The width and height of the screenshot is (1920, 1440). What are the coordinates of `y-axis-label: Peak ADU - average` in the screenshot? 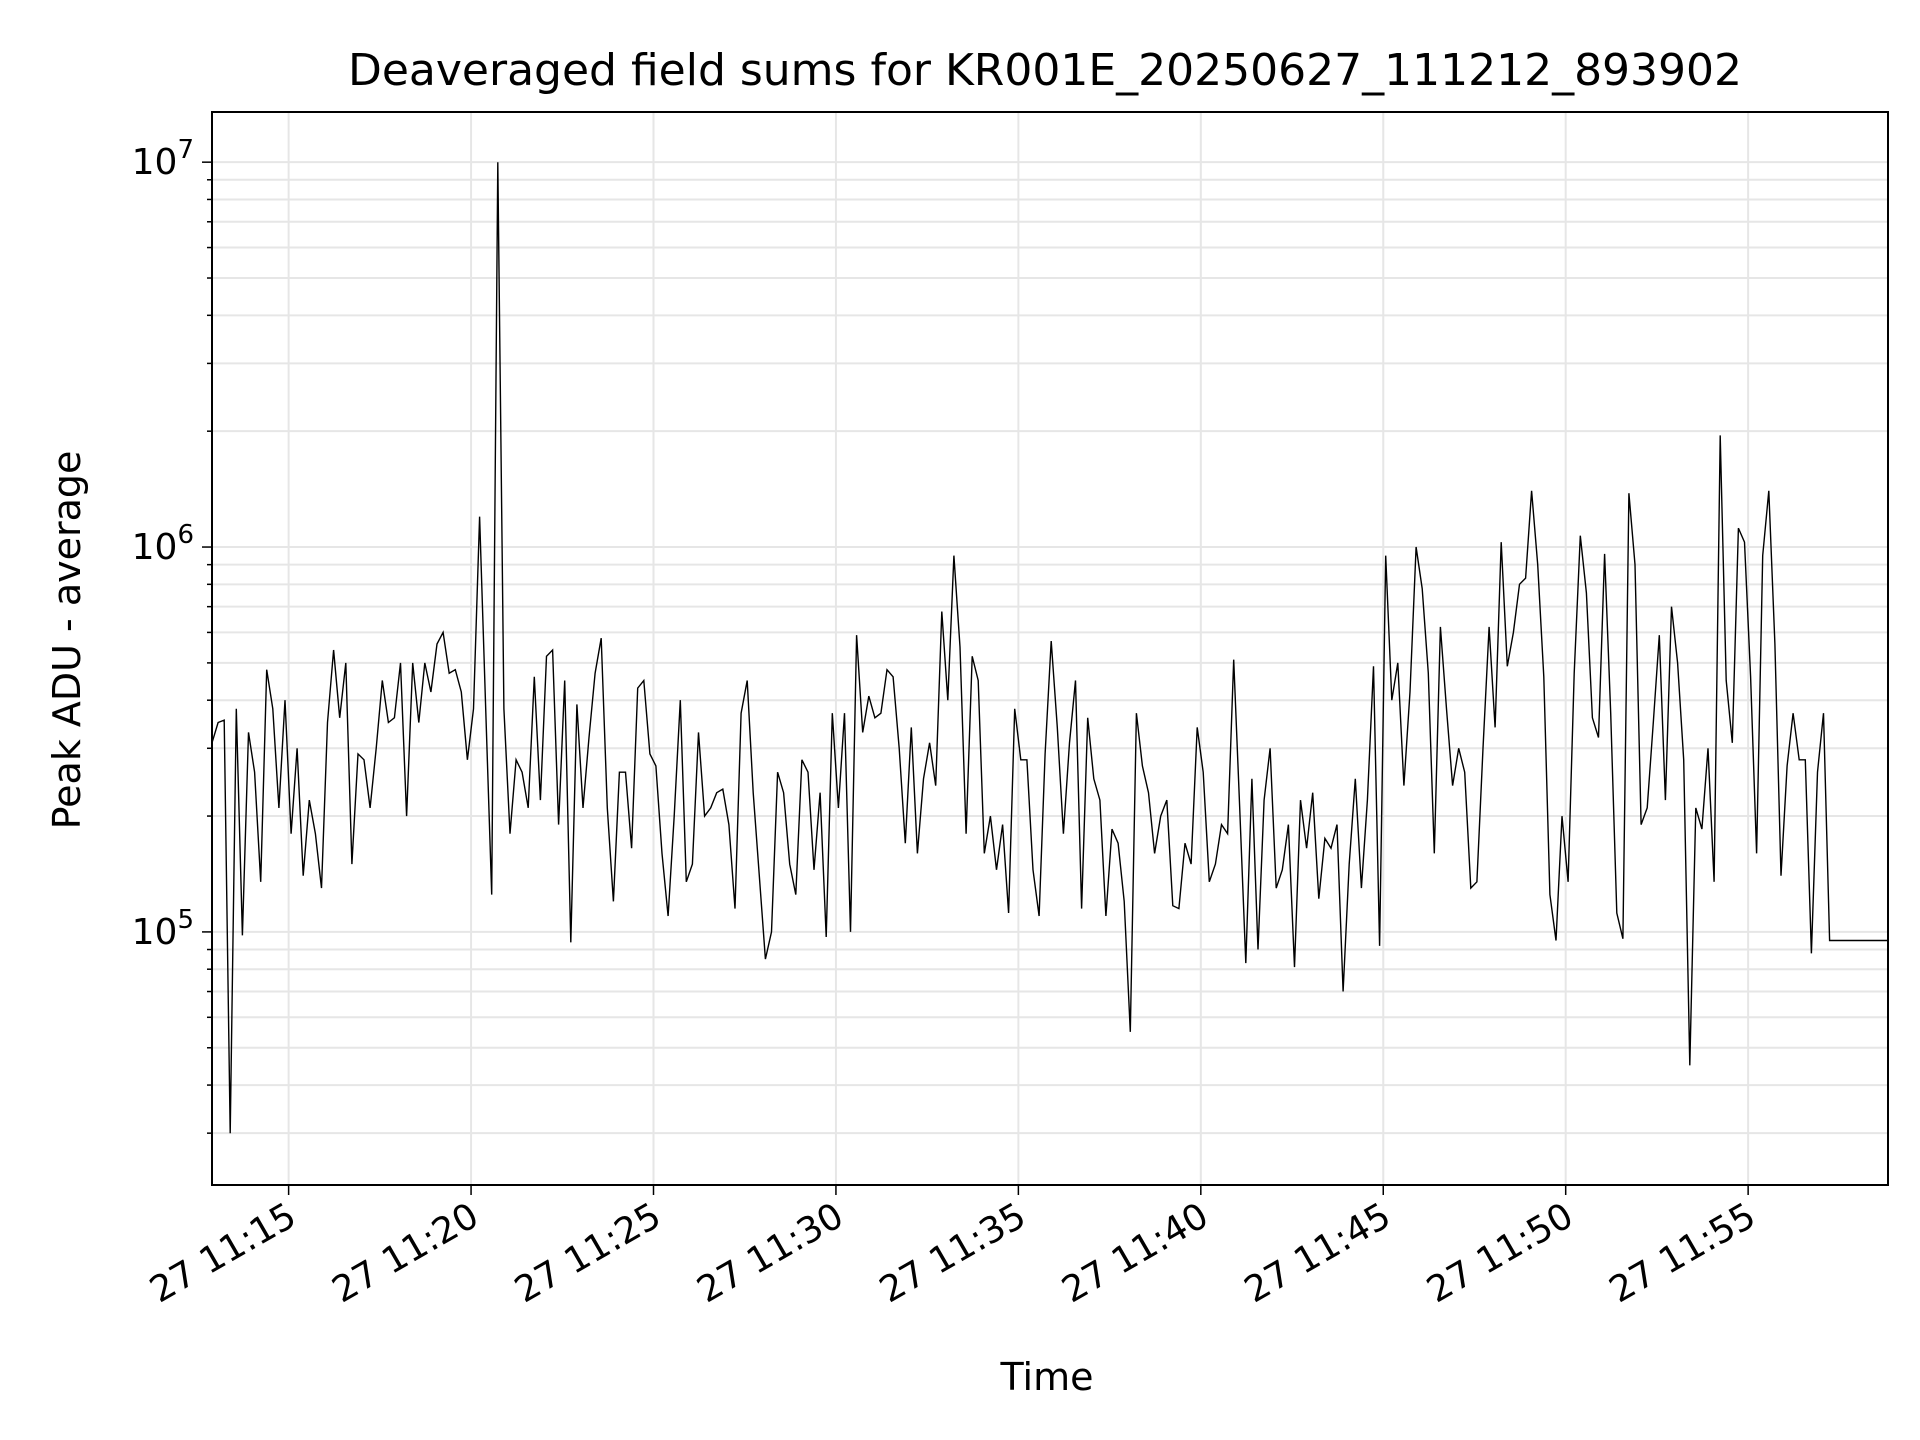 It's located at (67, 640).